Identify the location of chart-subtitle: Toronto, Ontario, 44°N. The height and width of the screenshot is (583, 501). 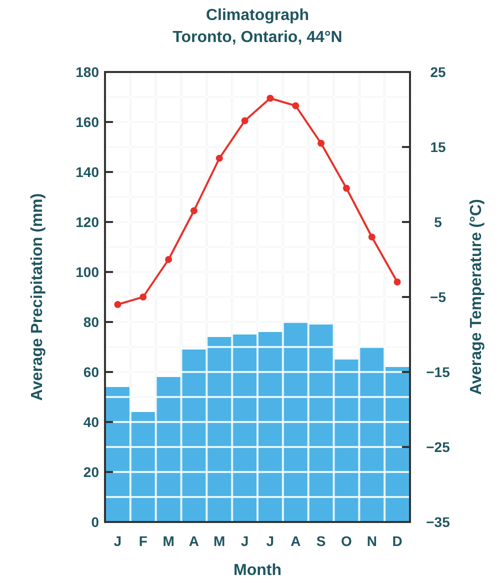
(257, 37).